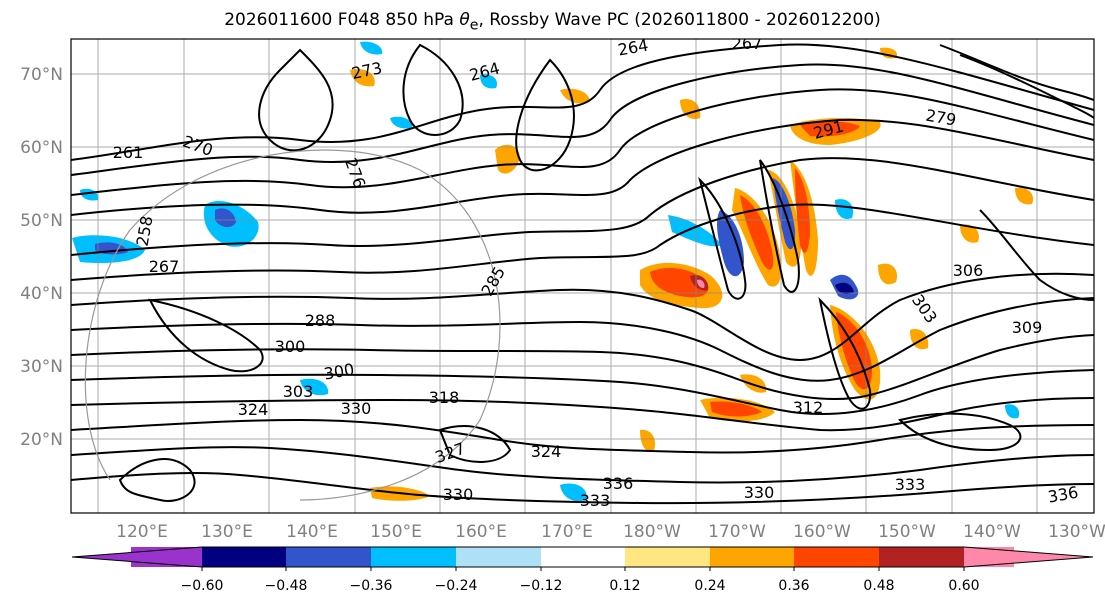 The image size is (1105, 606). I want to click on contour-label: 336, so click(618, 483).